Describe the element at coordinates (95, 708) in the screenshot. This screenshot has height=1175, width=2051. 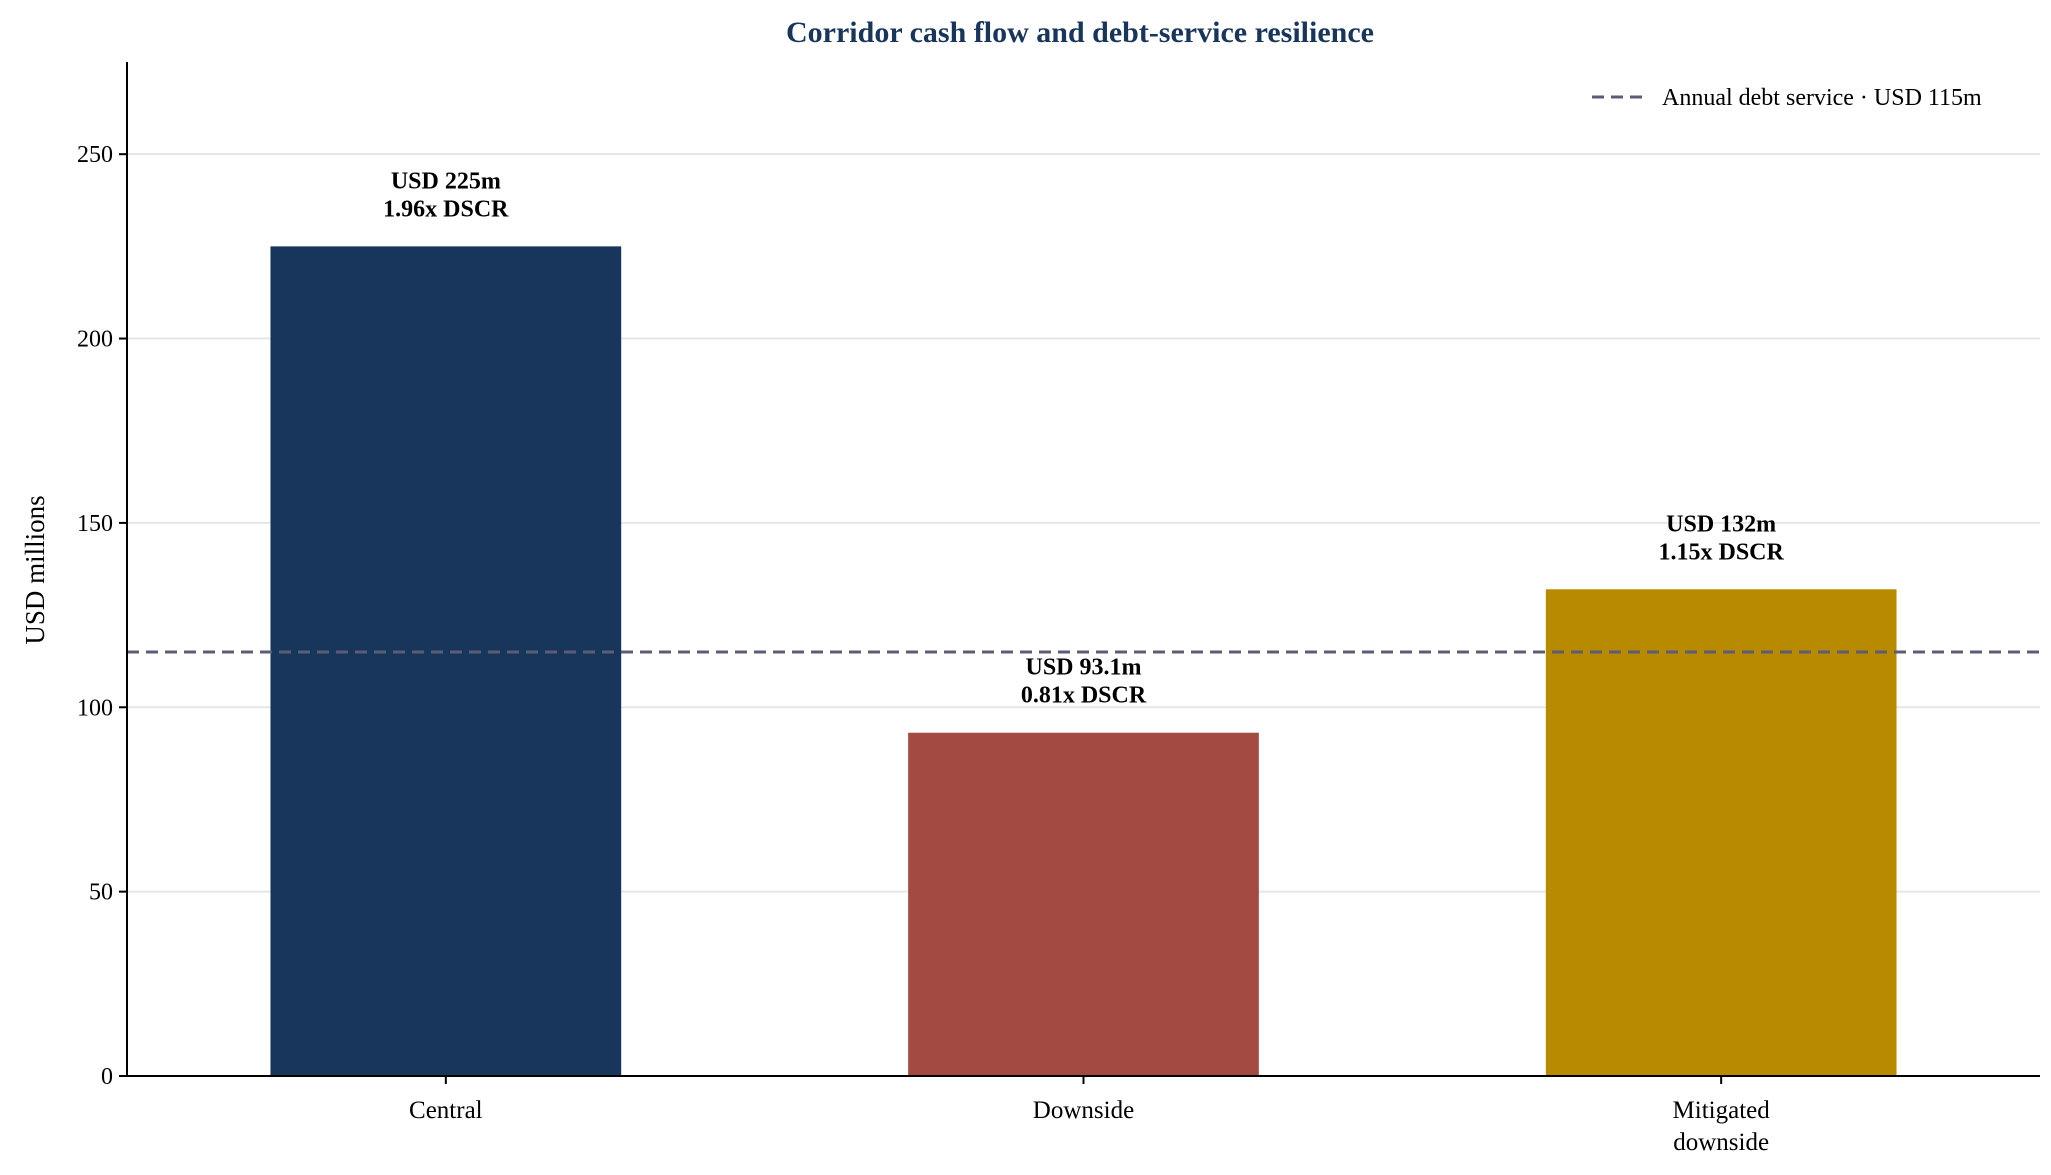
I see `y-tick-label: 100` at that location.